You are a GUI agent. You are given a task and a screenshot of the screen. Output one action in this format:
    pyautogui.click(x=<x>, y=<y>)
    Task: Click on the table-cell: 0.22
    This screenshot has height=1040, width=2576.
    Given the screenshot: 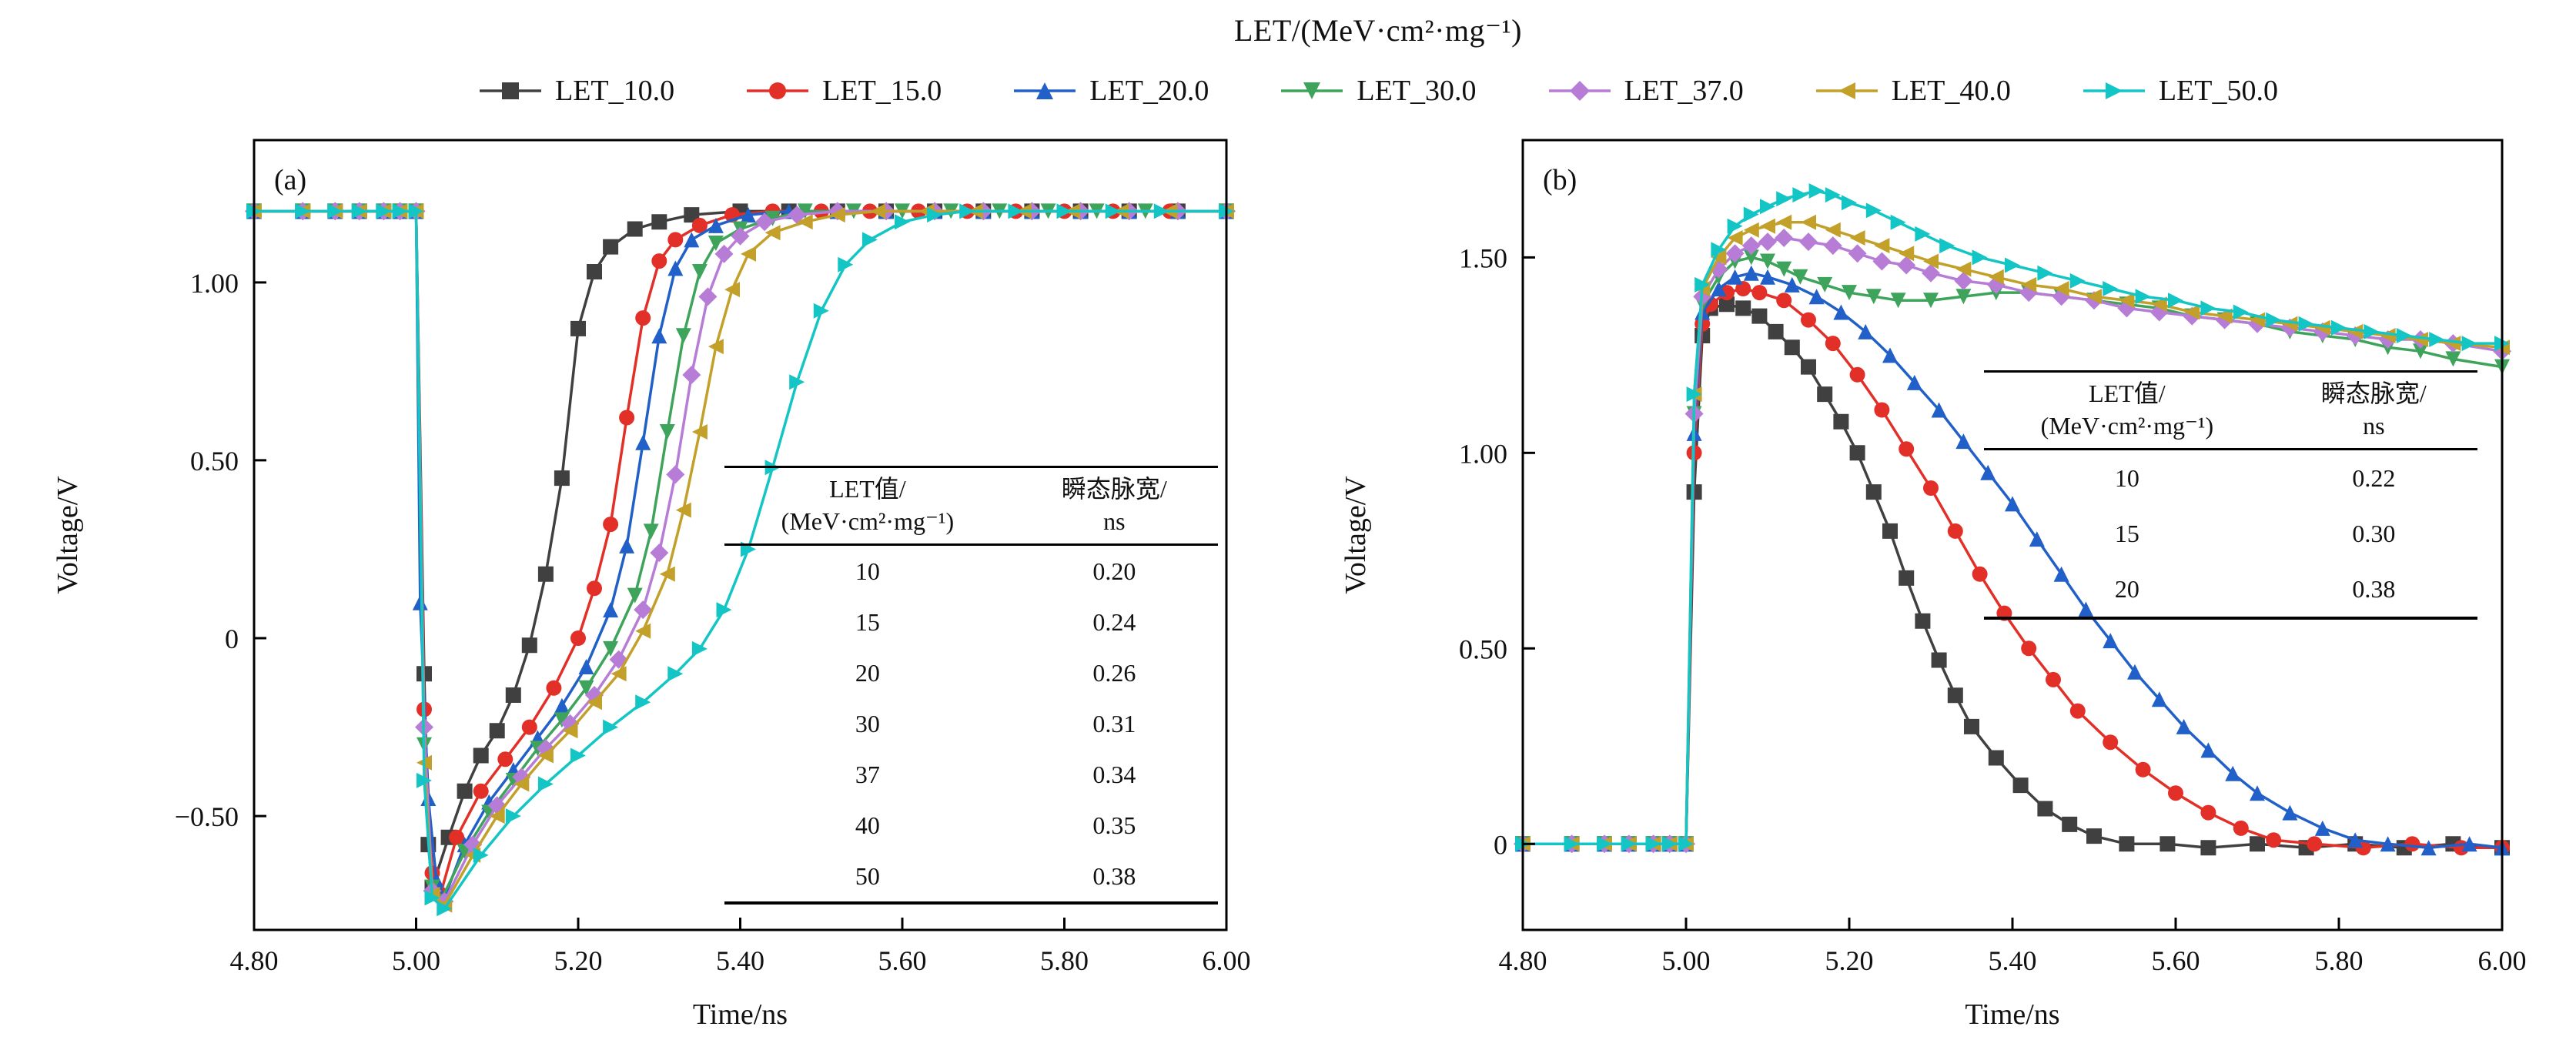 What is the action you would take?
    pyautogui.click(x=2374, y=477)
    